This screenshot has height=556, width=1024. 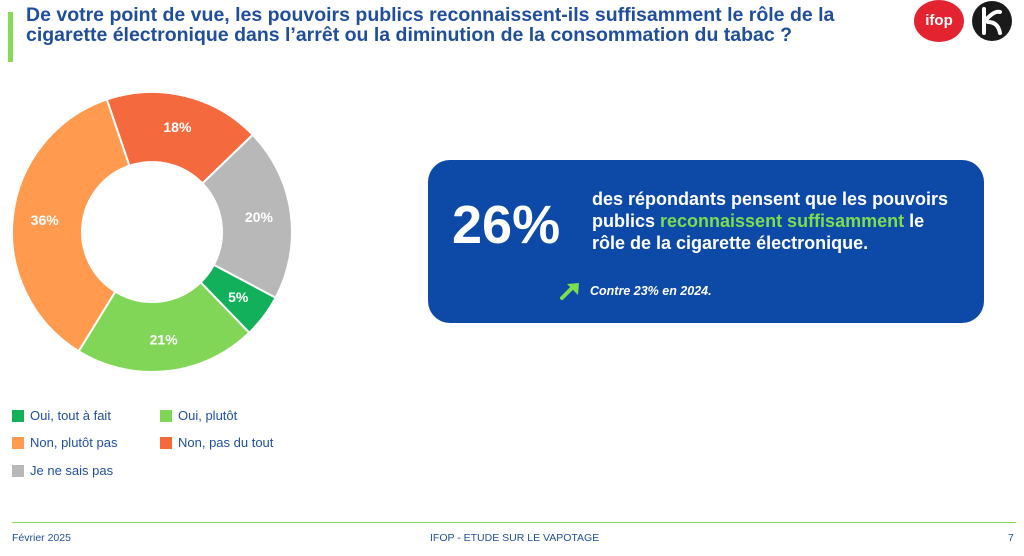 What do you see at coordinates (70, 415) in the screenshot?
I see `legend-label: Oui, tout à fait` at bounding box center [70, 415].